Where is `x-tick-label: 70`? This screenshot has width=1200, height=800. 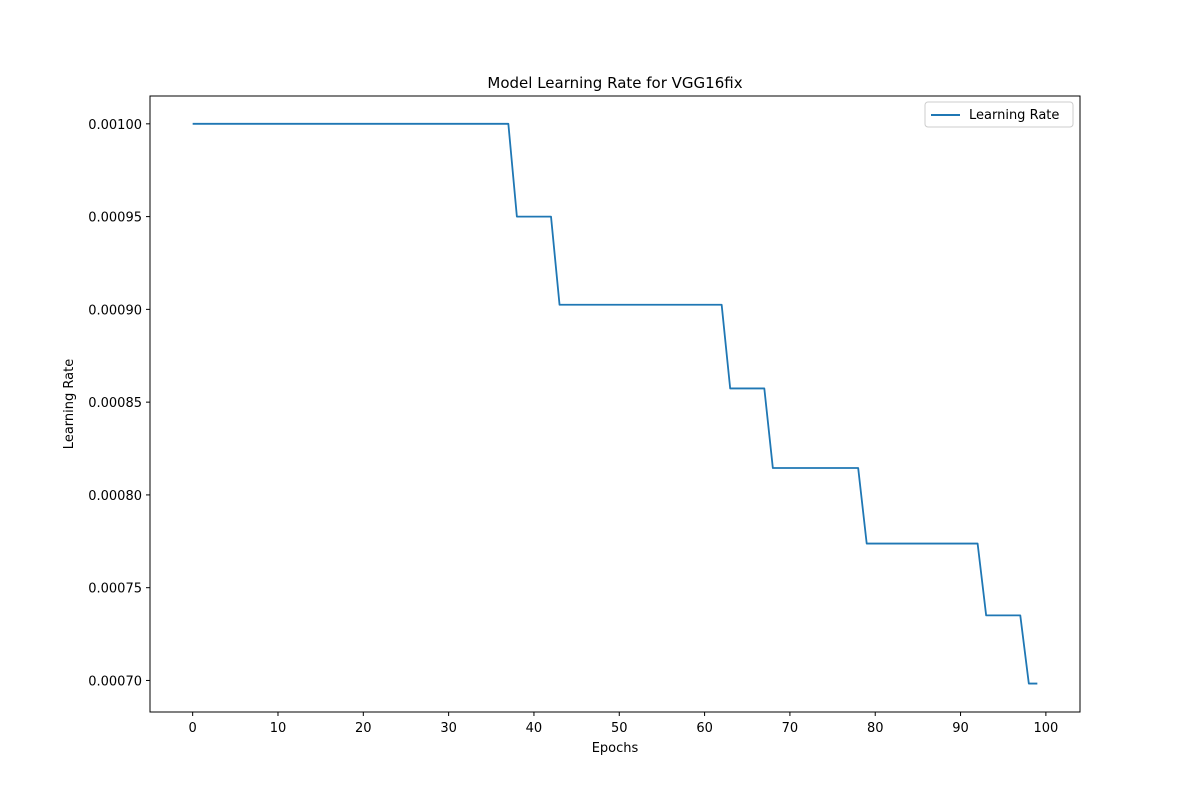
x-tick-label: 70 is located at coordinates (790, 728).